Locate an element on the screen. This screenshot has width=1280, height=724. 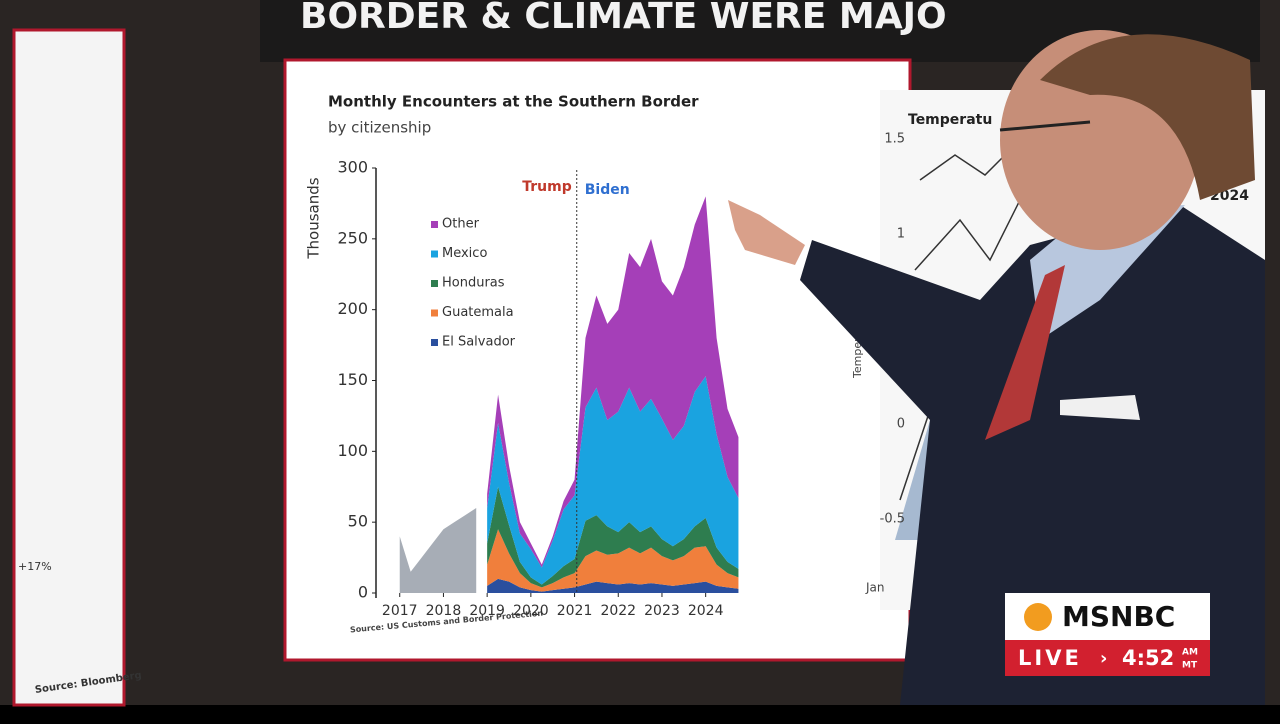
network-bug: MSNBC LIVE › 4:52 AM MT is located at coordinates (1107, 634).